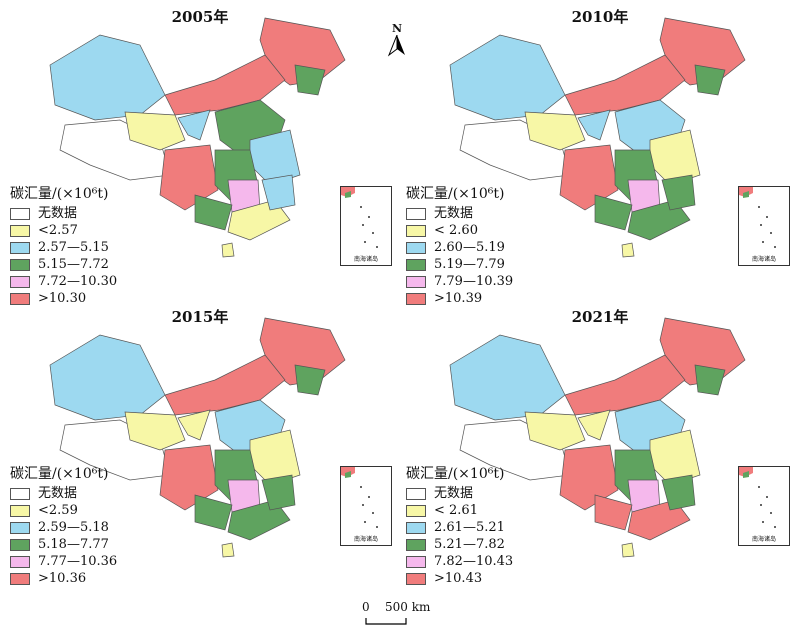 The height and width of the screenshot is (643, 800). What do you see at coordinates (400, 615) in the screenshot?
I see `scale-bar: 0 500 km` at bounding box center [400, 615].